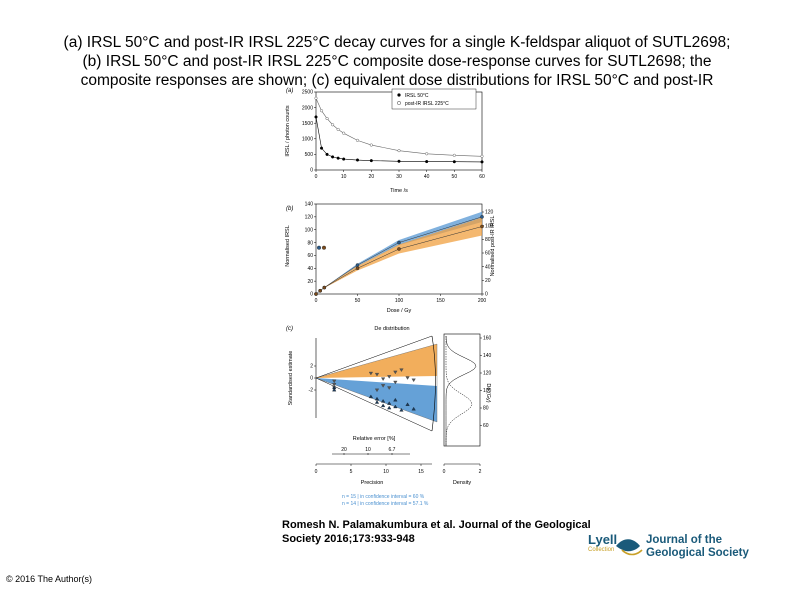 This screenshot has height=595, width=794. I want to click on panel-c-density-frame, so click(462, 390).